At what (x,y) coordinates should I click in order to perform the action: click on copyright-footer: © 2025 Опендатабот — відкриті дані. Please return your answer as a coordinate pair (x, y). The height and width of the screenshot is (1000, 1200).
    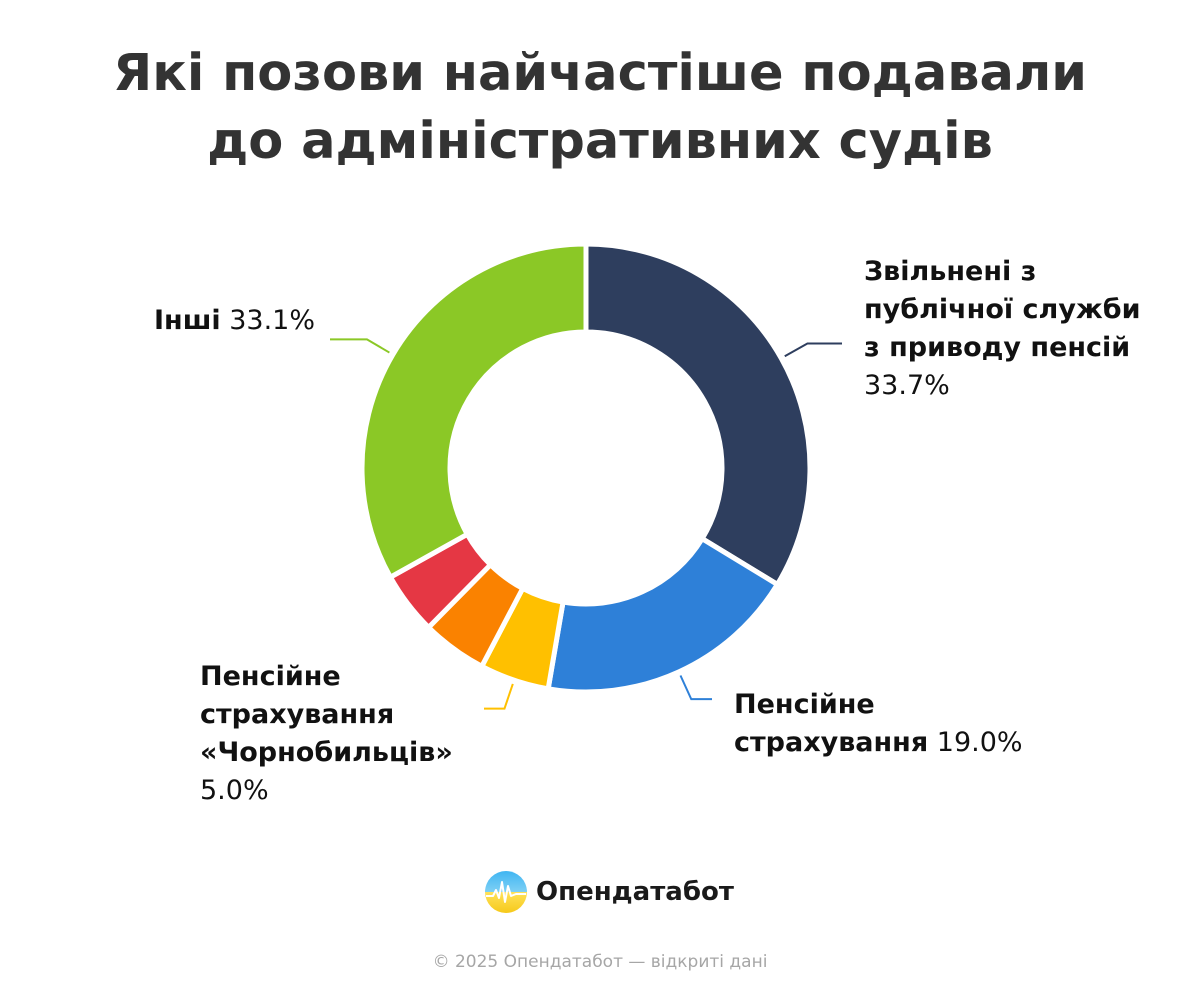
    Looking at the image, I should click on (600, 962).